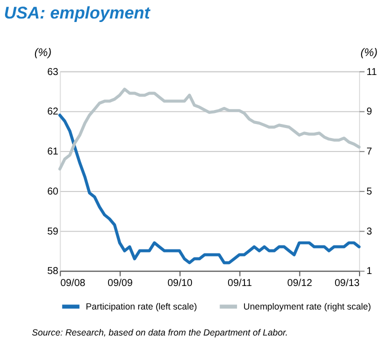  What do you see at coordinates (121, 284) in the screenshot?
I see `x-tick-label: 09/09` at bounding box center [121, 284].